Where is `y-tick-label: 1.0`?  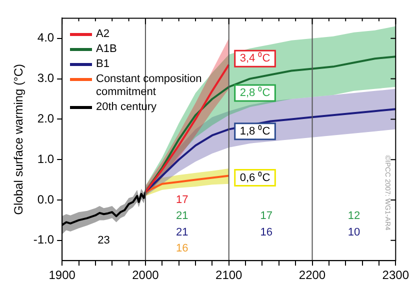
y-tick-label: 1.0 is located at coordinates (45, 159).